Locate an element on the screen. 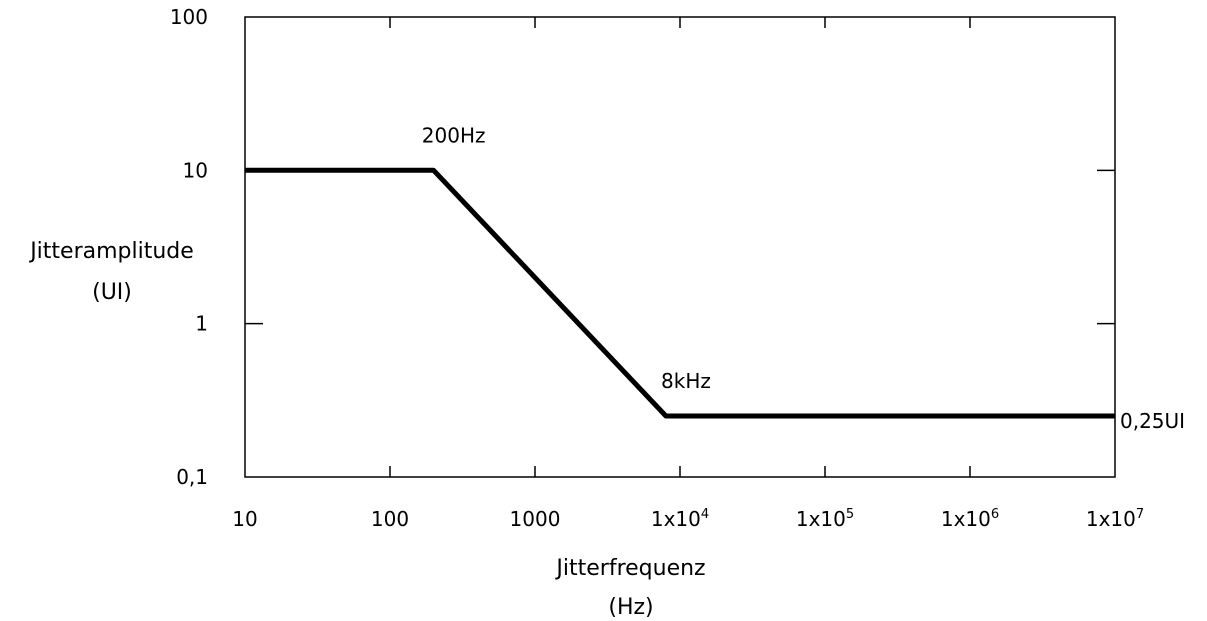  x-tick-label: 1x107 is located at coordinates (1115, 519).